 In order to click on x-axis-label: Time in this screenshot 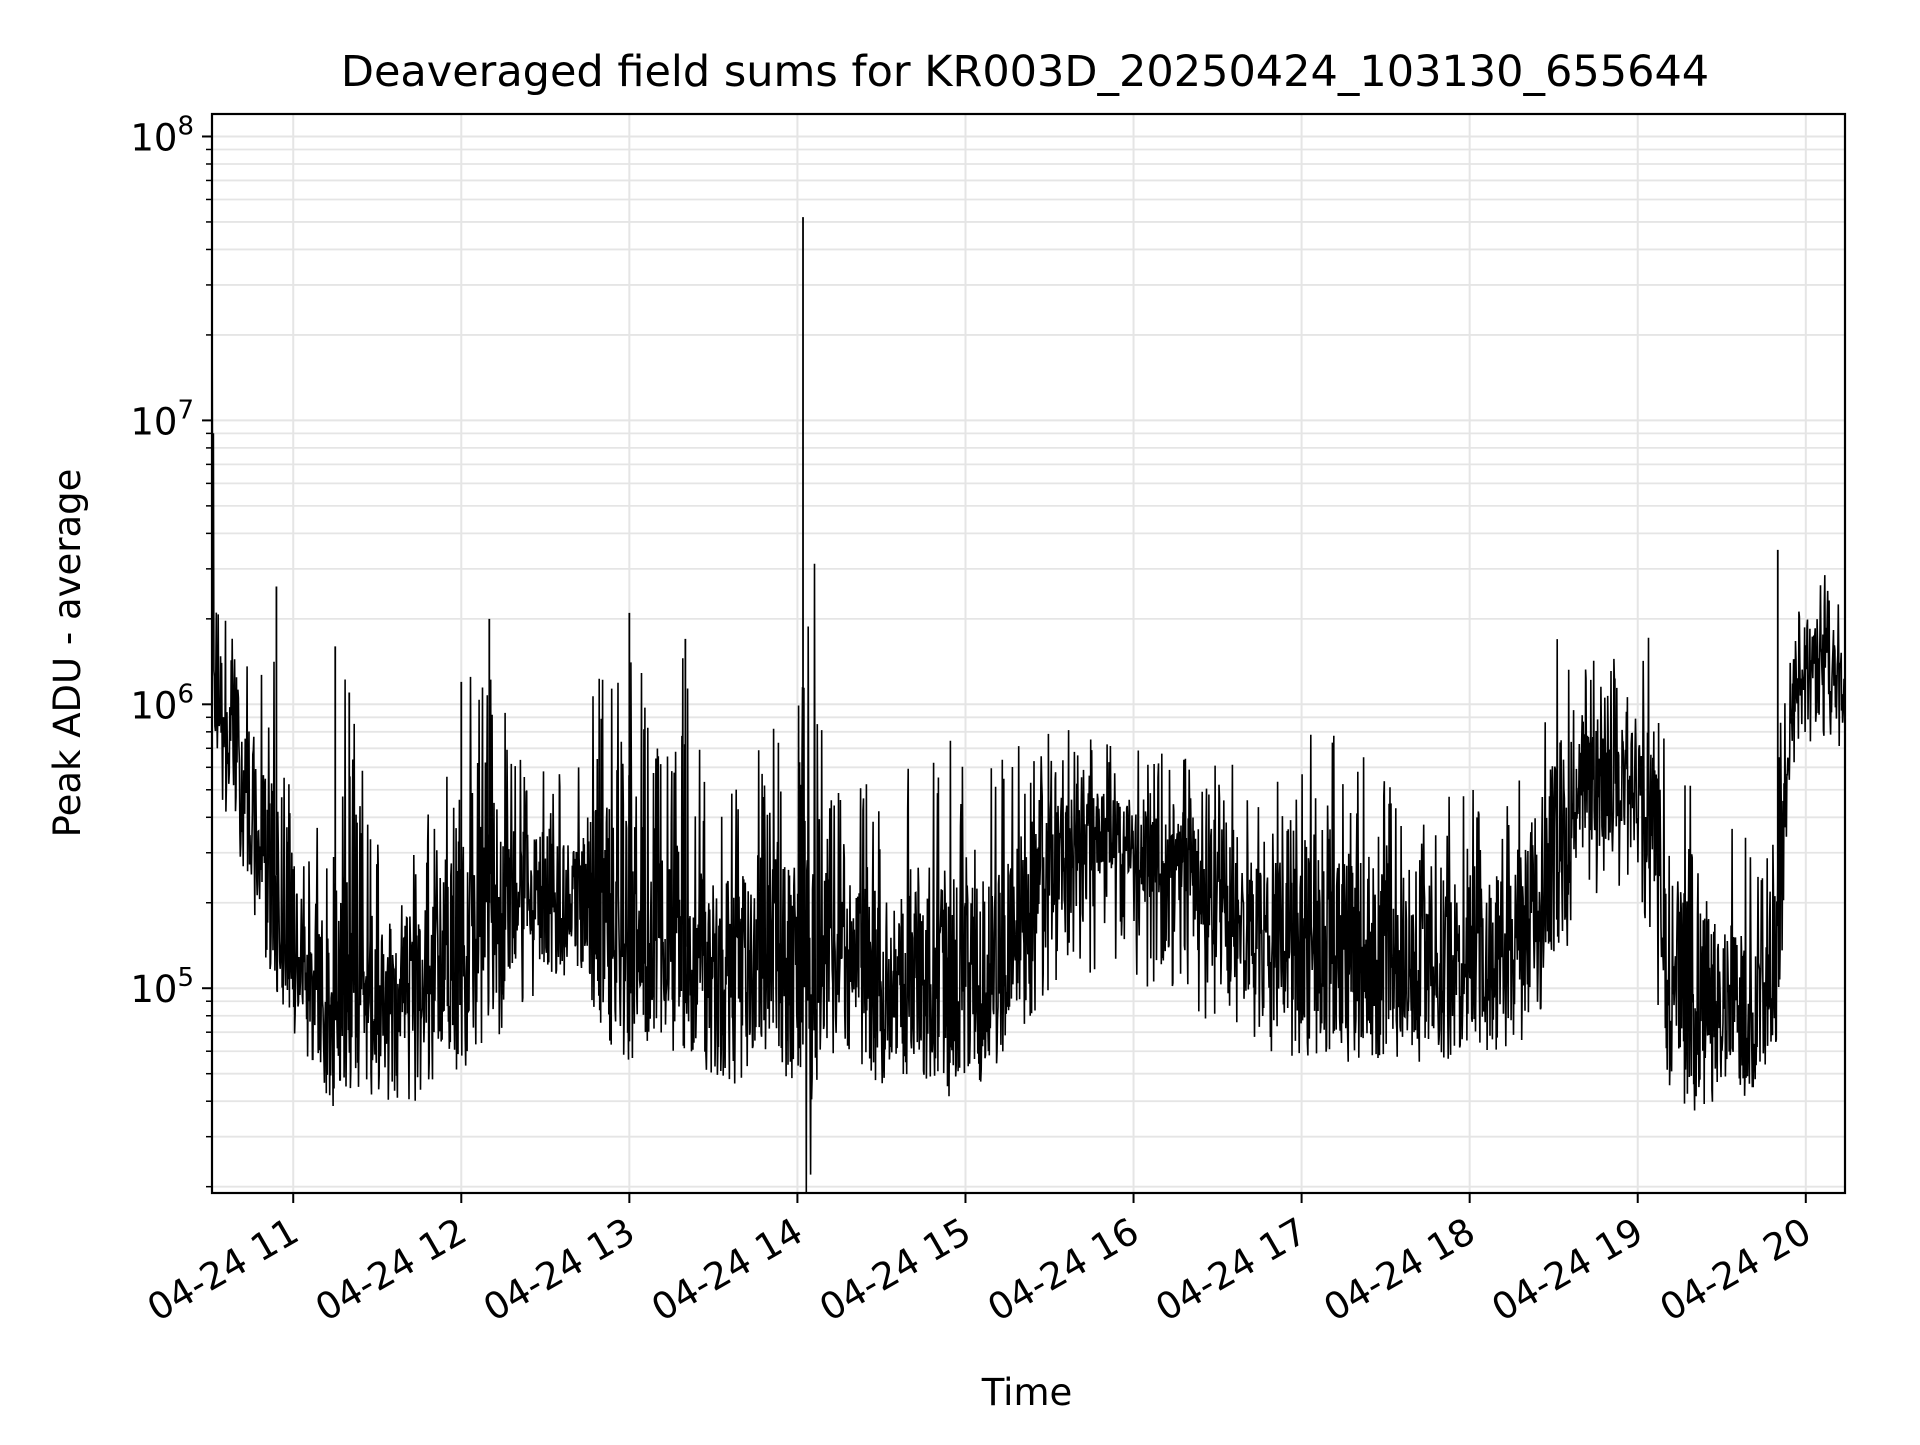, I will do `click(1027, 1392)`.